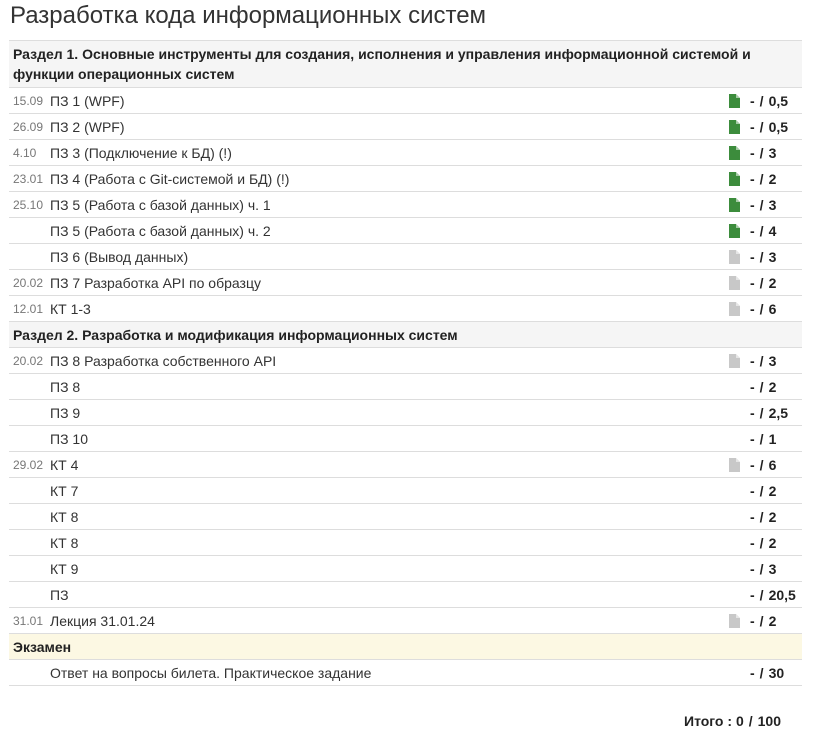  I want to click on row-date: 15.09, so click(28, 100).